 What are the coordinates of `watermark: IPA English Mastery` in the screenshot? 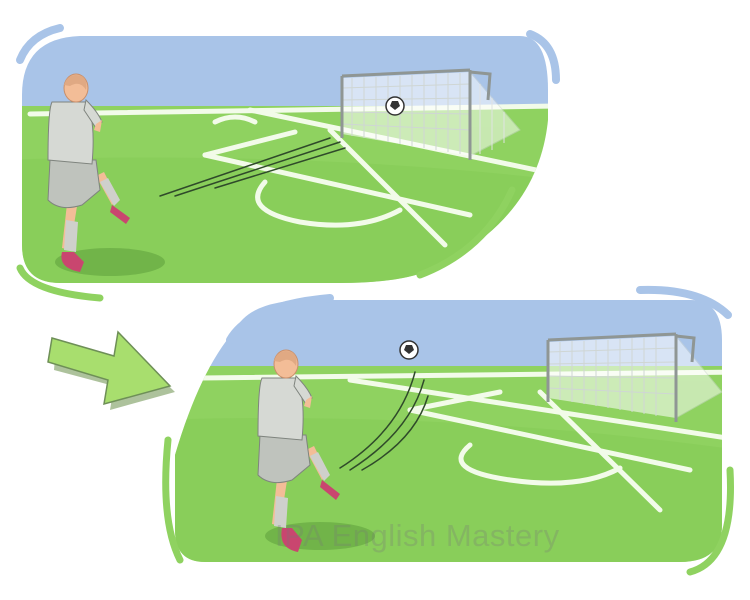 It's located at (417, 535).